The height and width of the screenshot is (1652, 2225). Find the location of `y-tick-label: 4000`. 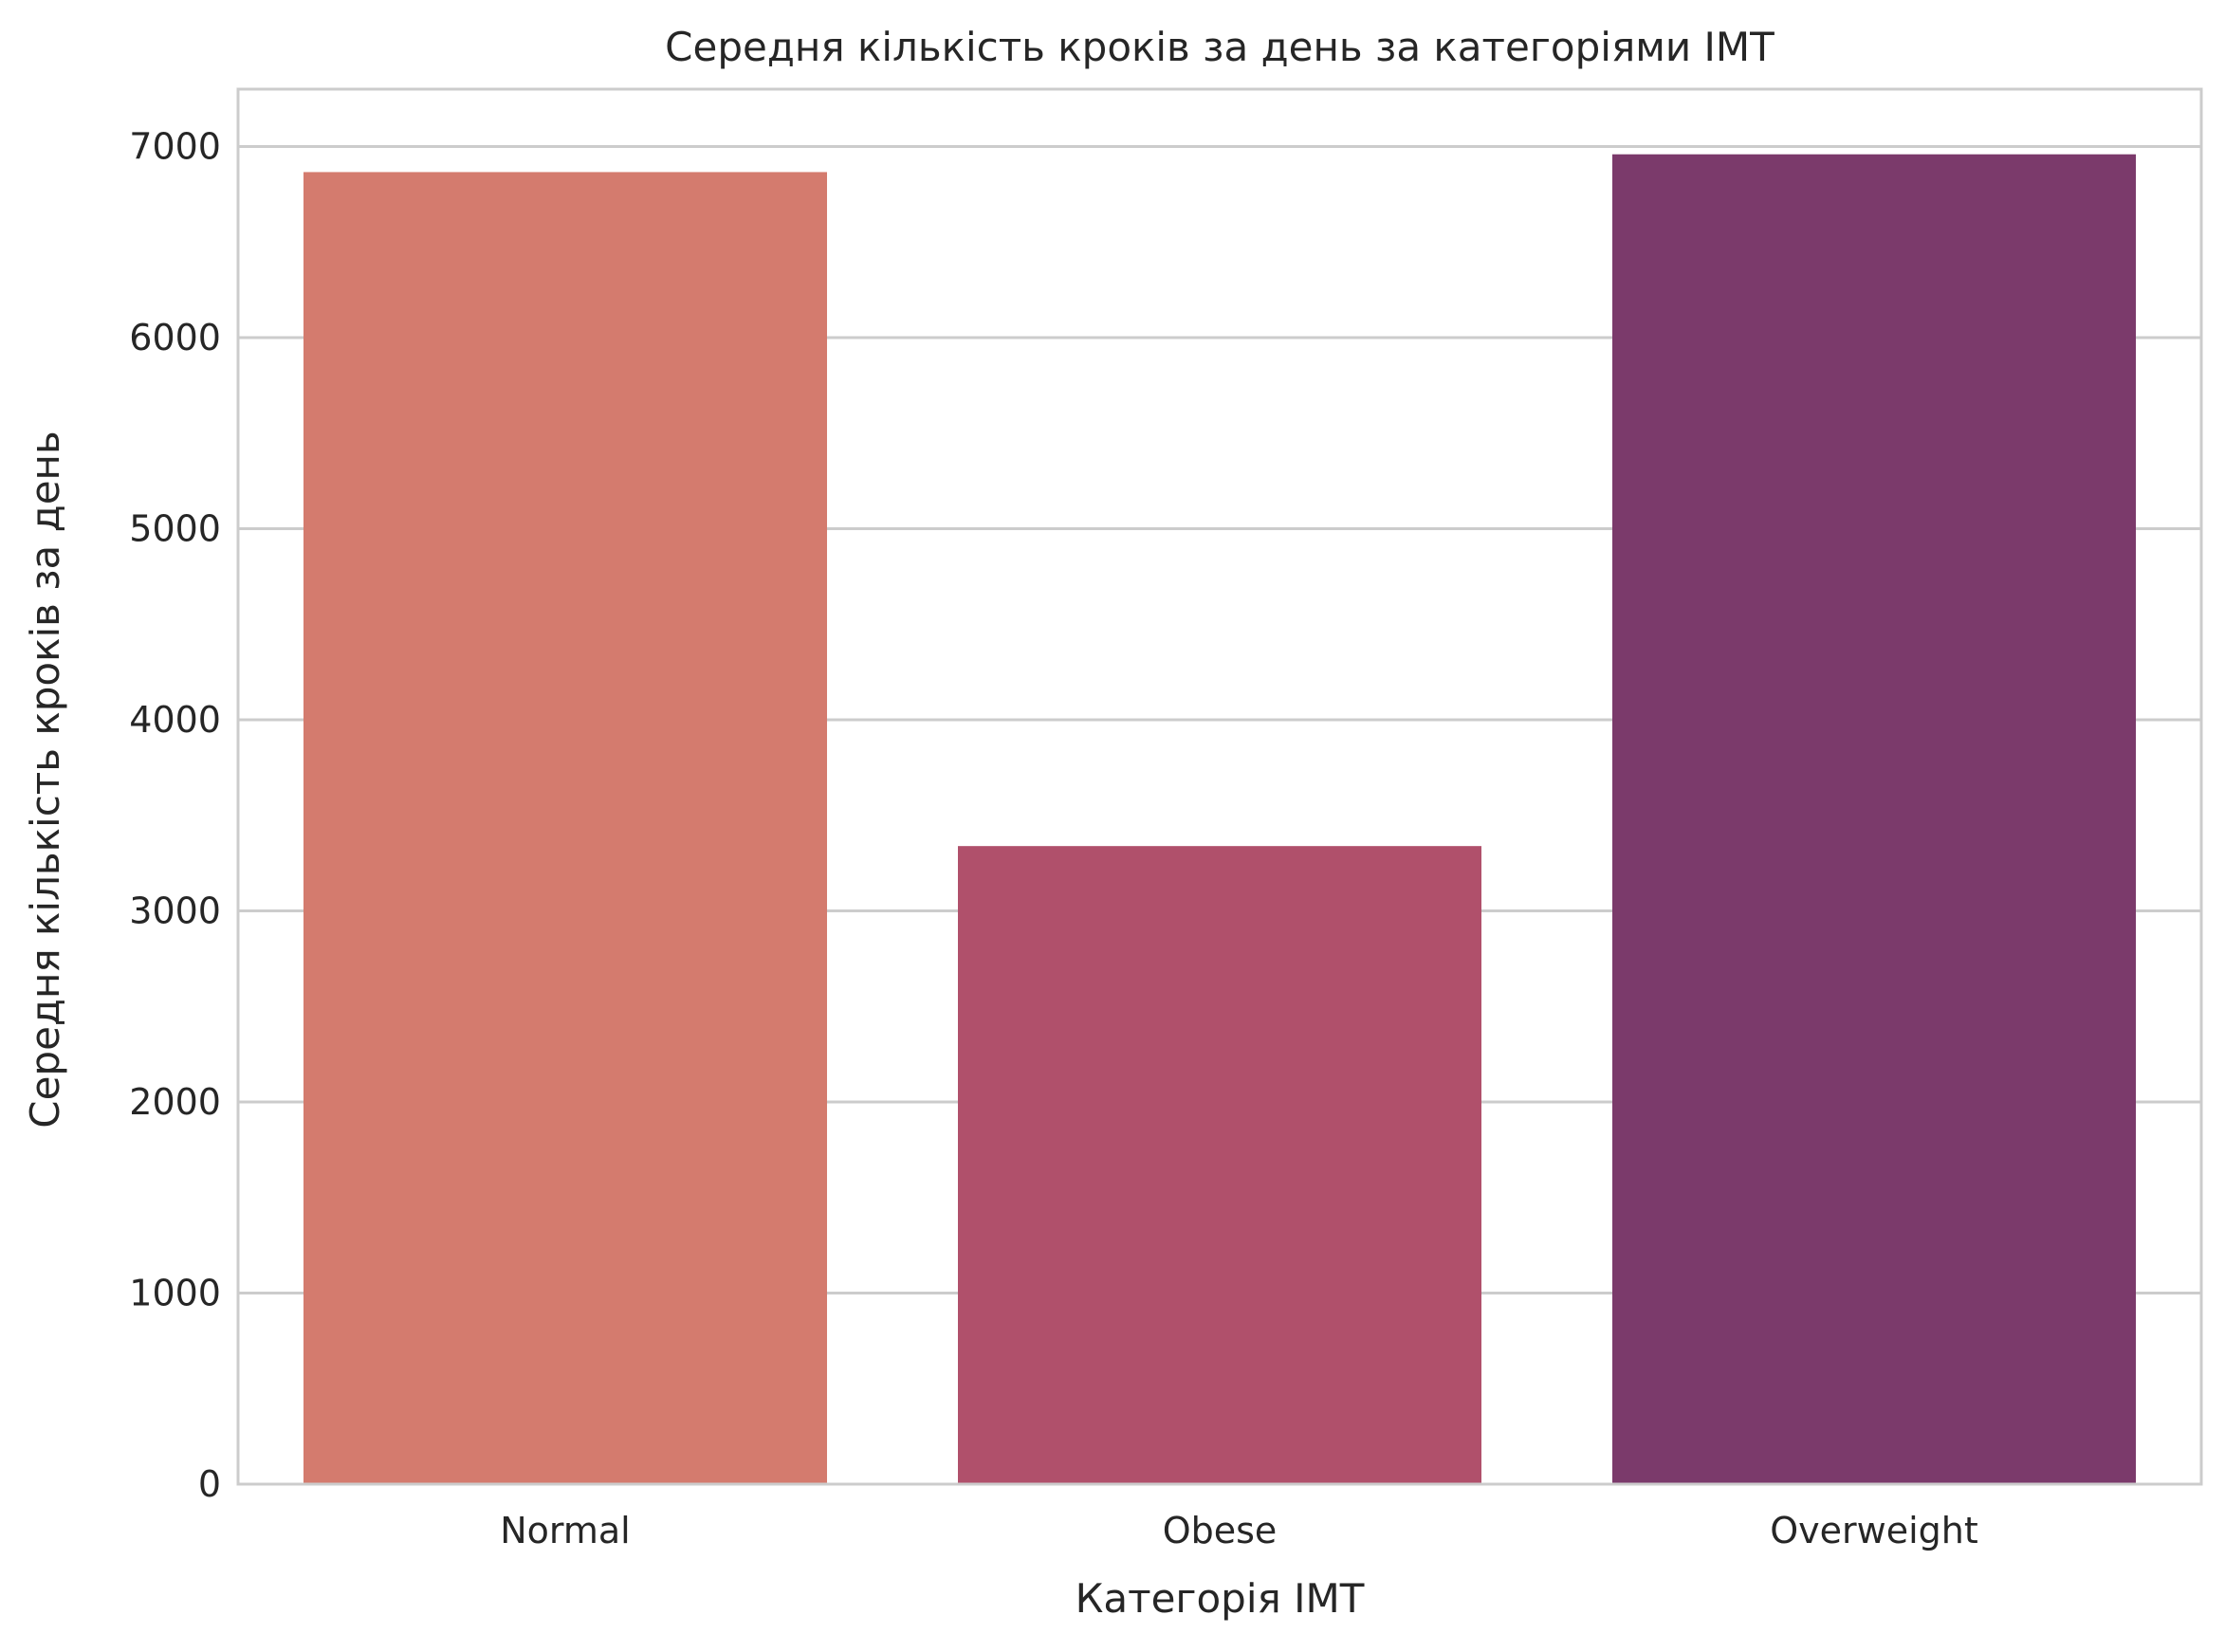

y-tick-label: 4000 is located at coordinates (175, 720).